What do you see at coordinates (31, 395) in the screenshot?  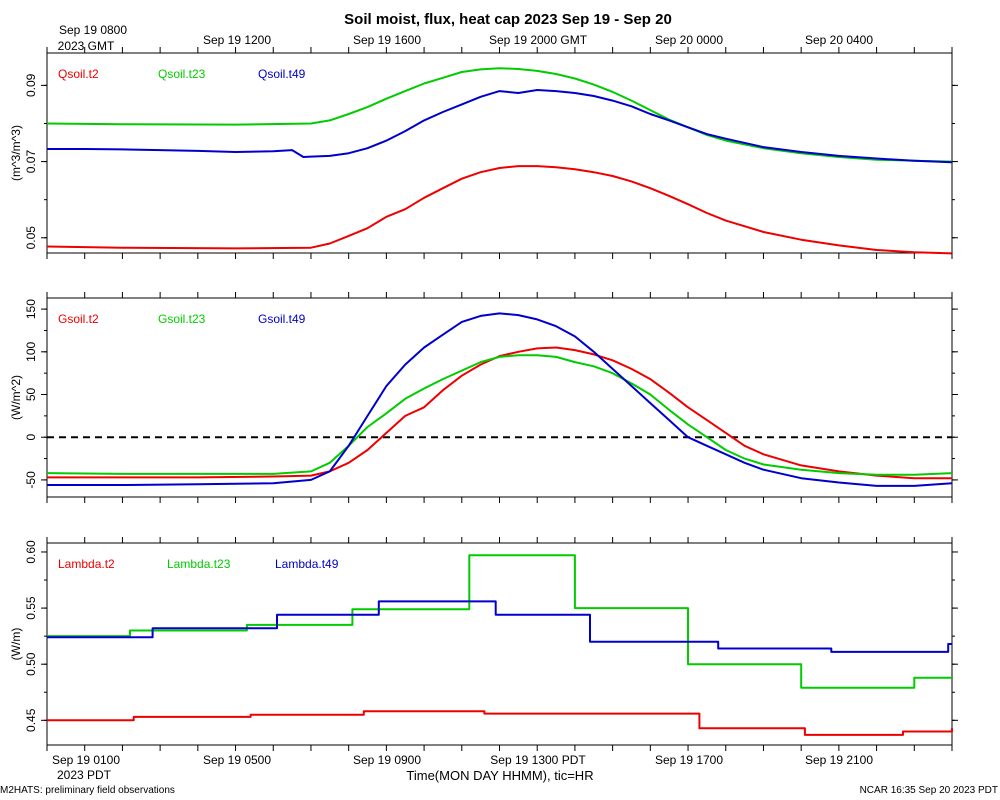 I see `y-tick-label: 50` at bounding box center [31, 395].